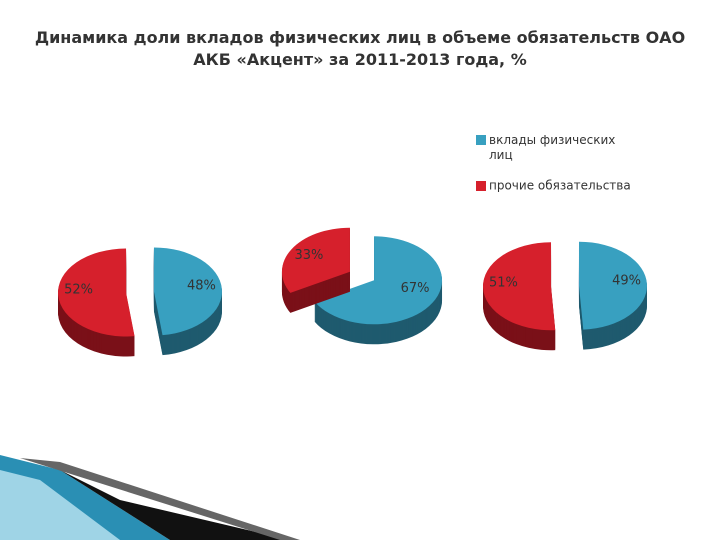  Describe the element at coordinates (552, 140) in the screenshot. I see `legend-label-line: вклады физических` at that location.